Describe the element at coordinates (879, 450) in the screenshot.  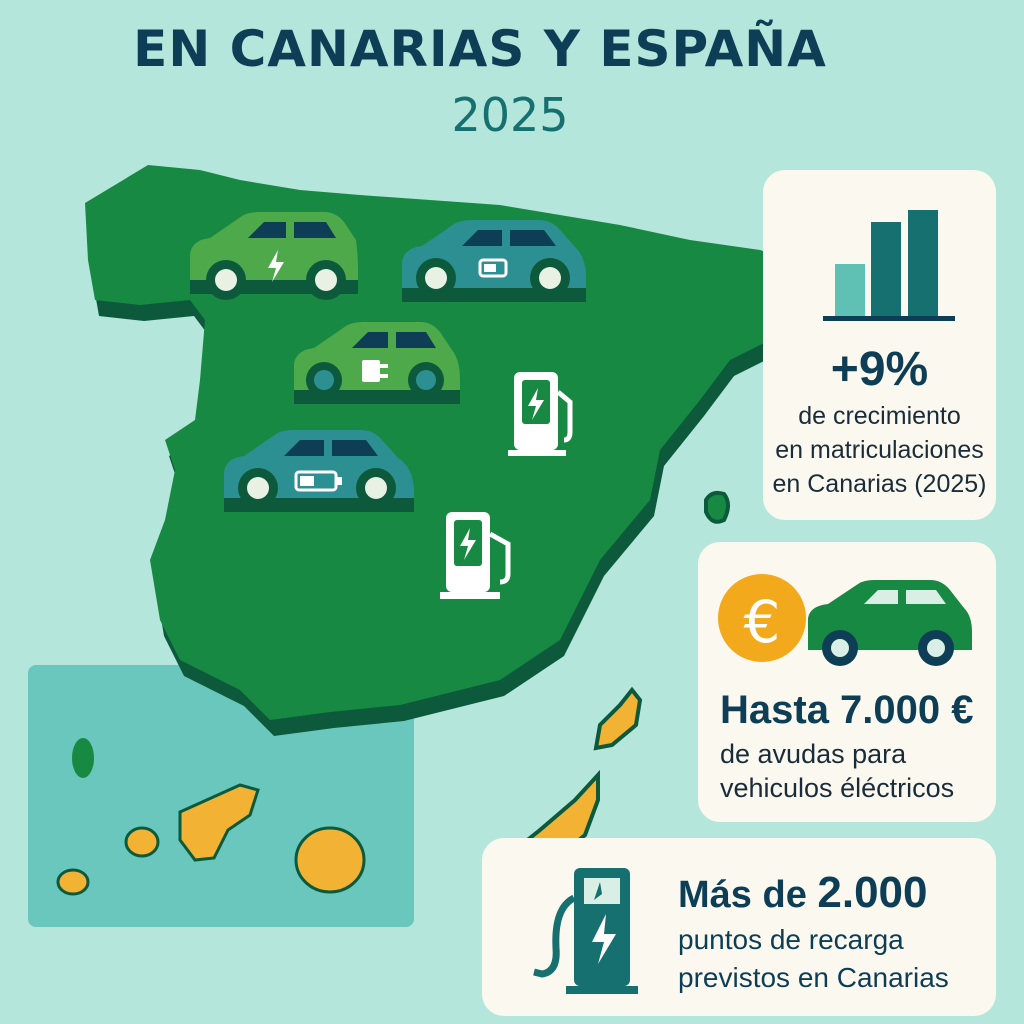
I see `growth-line-2: en matriculaciones` at that location.